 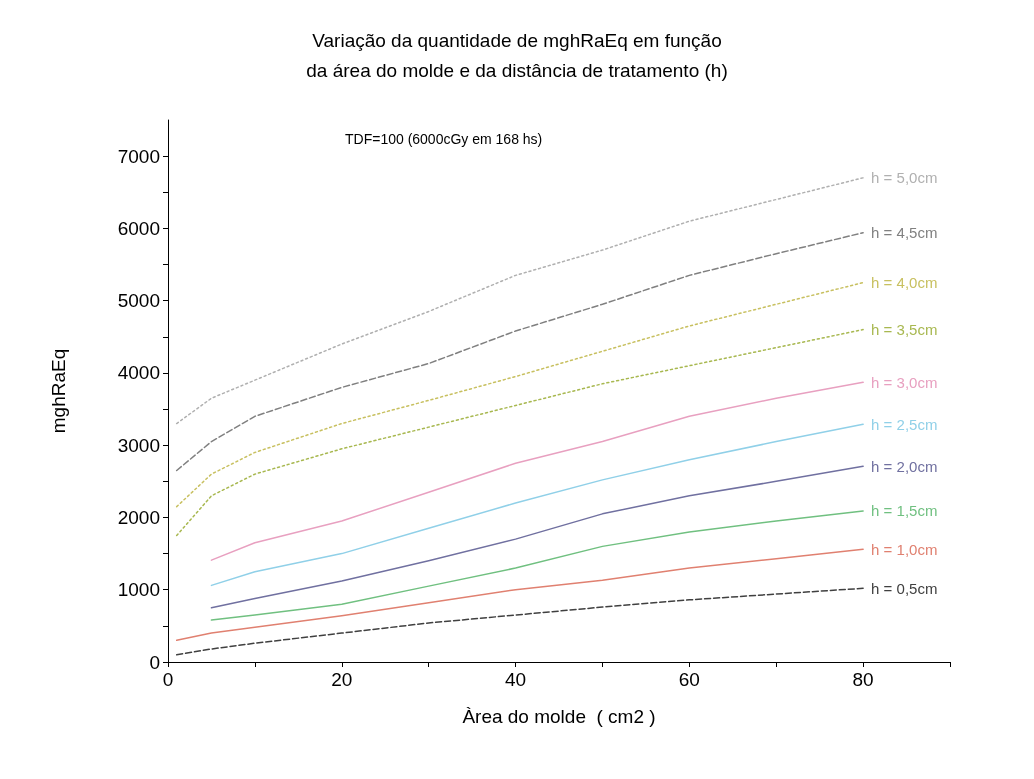 I want to click on y-tick-label: 7000, so click(x=138, y=156).